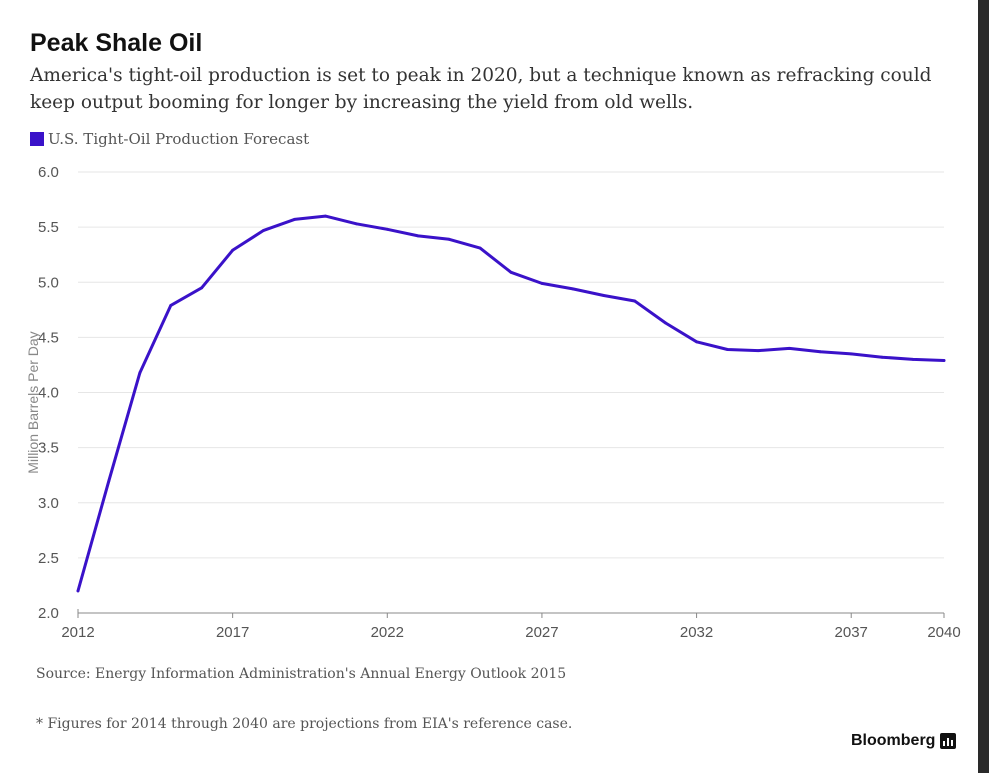  I want to click on y-tick-label-4.0: 4.0, so click(48, 393).